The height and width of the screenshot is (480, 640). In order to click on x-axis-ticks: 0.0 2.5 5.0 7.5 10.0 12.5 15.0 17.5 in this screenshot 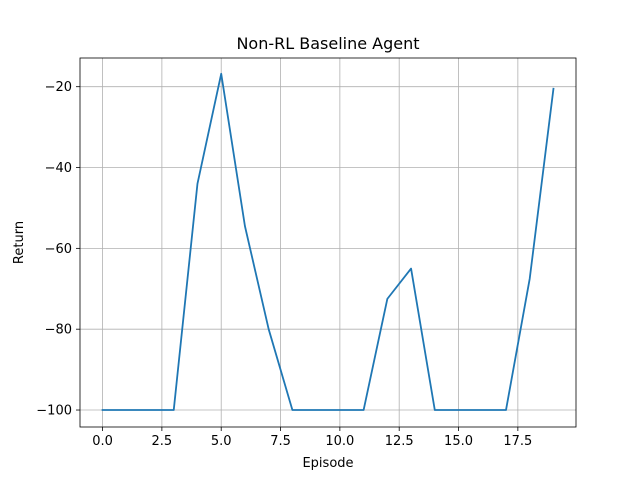, I will do `click(312, 438)`.